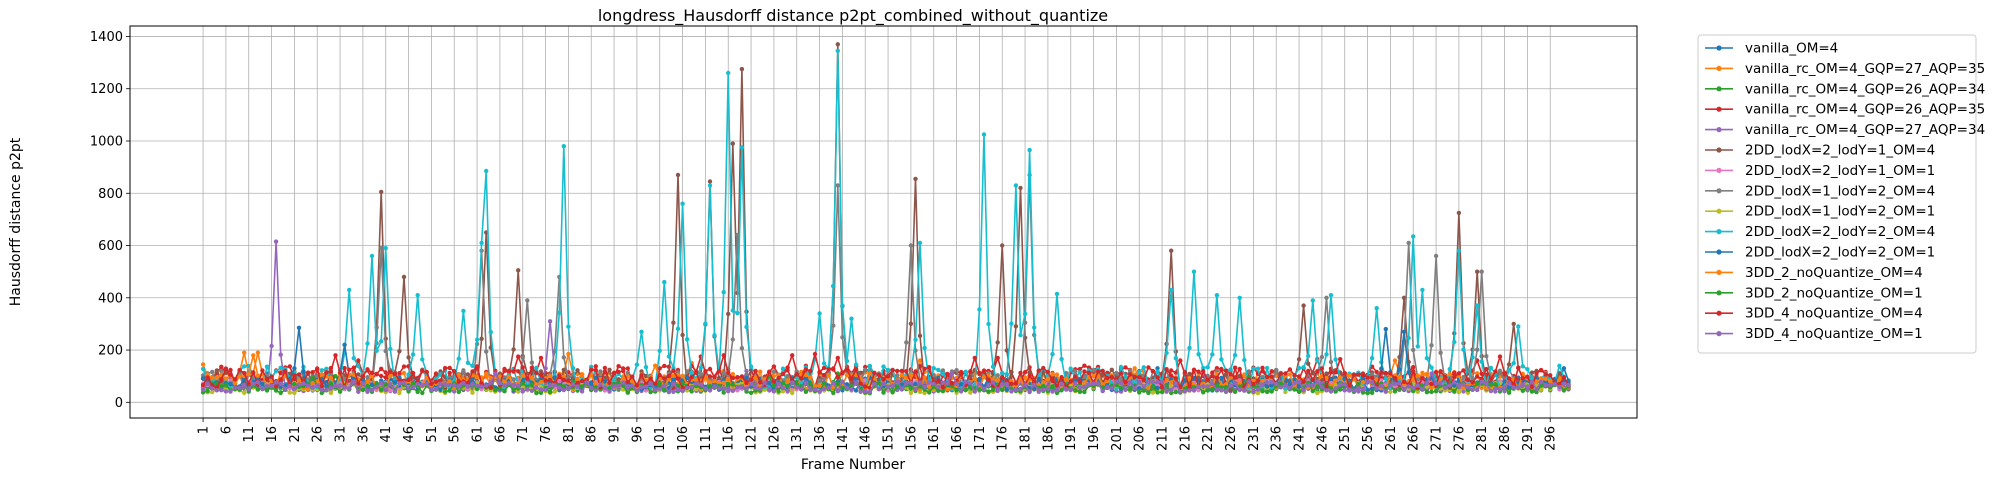 The width and height of the screenshot is (2001, 481). What do you see at coordinates (110, 194) in the screenshot?
I see `y-tick-label: 800` at bounding box center [110, 194].